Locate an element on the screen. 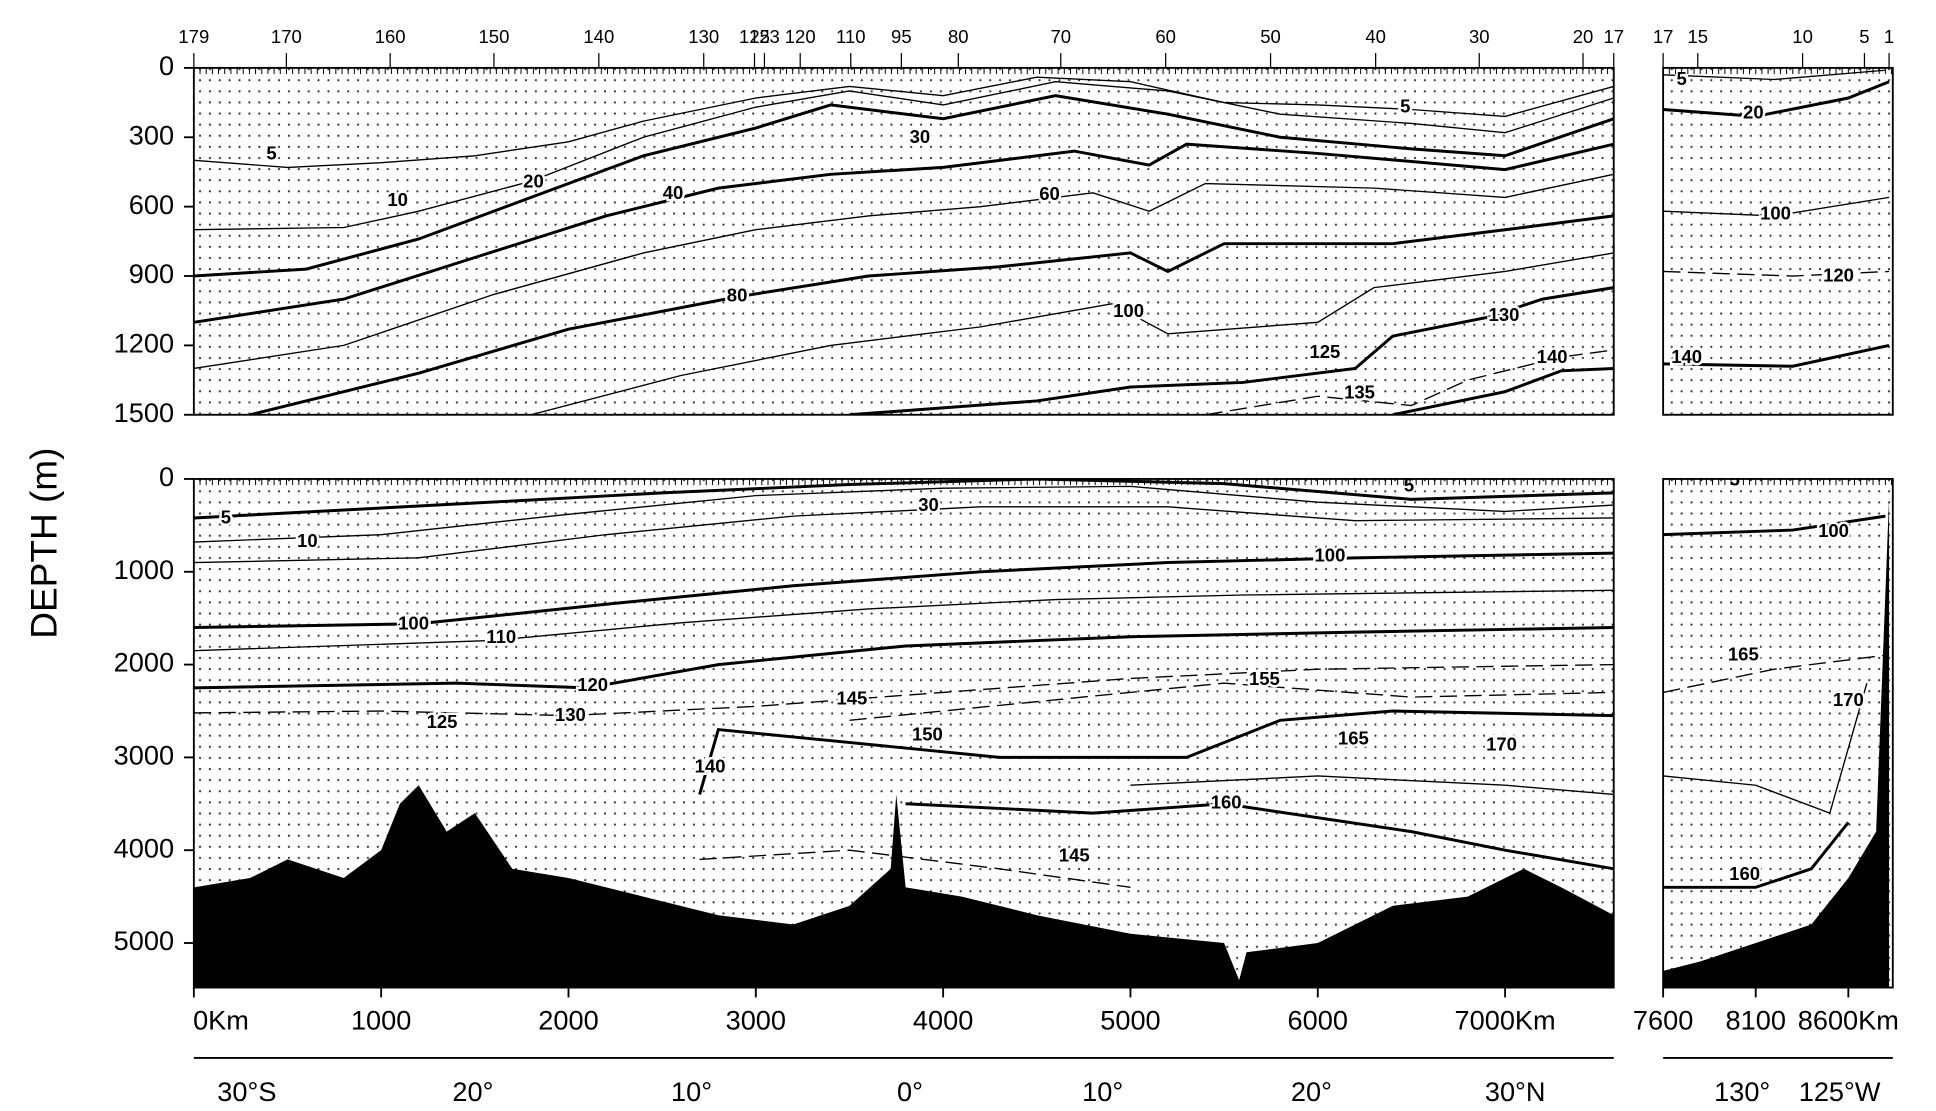 Image resolution: width=1936 pixels, height=1111 pixels. x-tick-label: 1000 is located at coordinates (381, 1019).